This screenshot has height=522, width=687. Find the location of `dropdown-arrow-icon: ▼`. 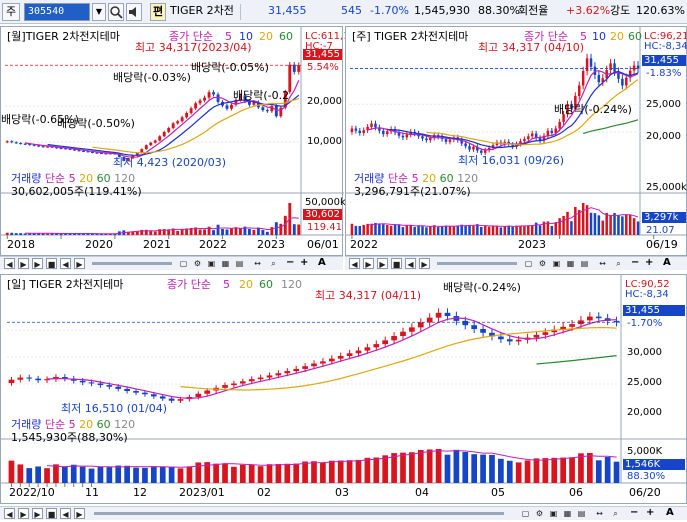

dropdown-arrow-icon: ▼ is located at coordinates (99, 12).